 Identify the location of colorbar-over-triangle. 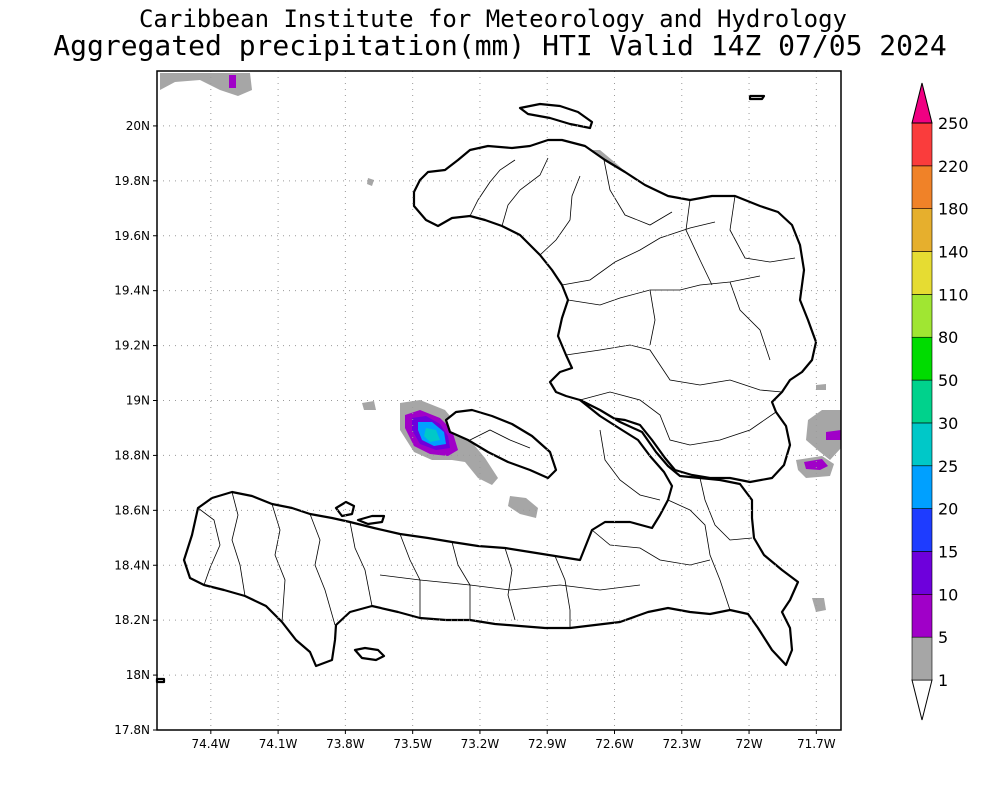
(922, 103).